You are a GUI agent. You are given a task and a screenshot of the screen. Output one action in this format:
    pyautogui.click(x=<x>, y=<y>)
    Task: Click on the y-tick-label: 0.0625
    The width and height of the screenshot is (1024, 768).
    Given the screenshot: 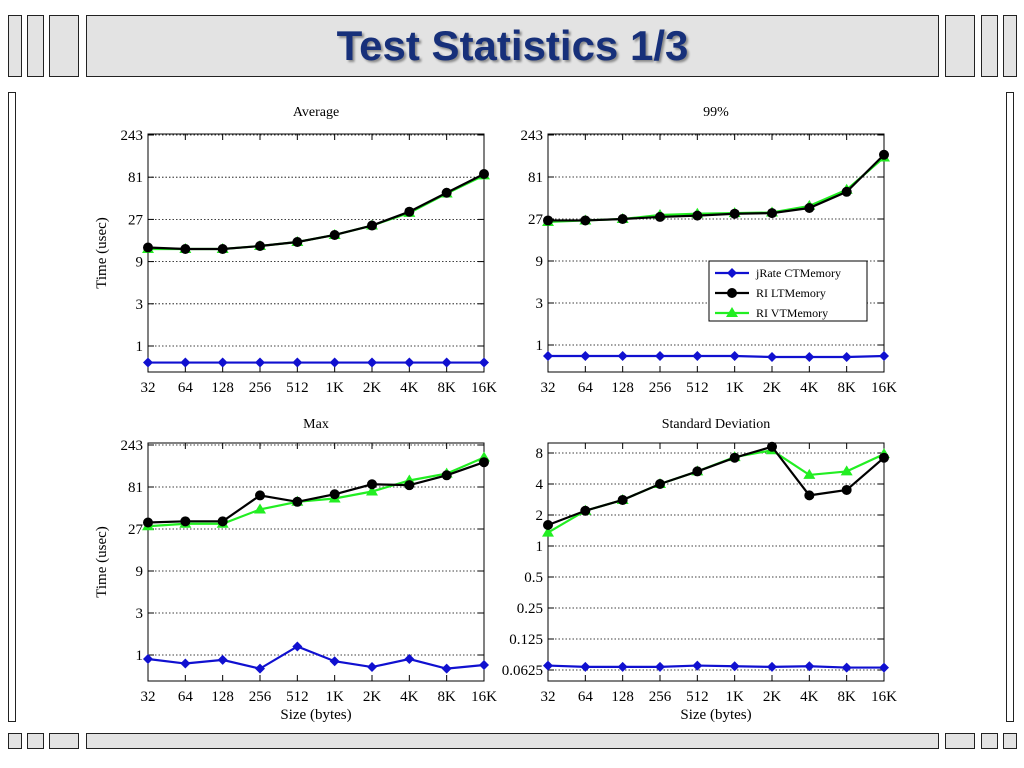 What is the action you would take?
    pyautogui.click(x=522, y=671)
    